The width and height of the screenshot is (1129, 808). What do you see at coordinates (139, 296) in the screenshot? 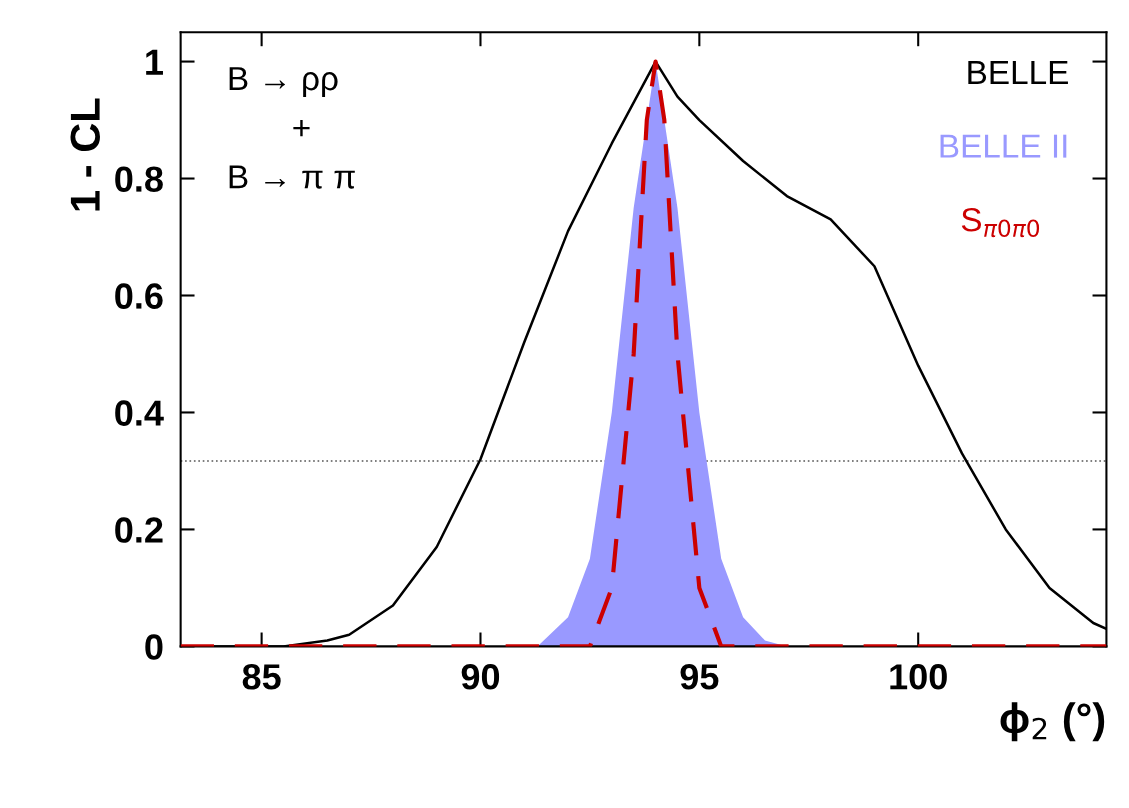
I see `y-tick-label: 0.6` at bounding box center [139, 296].